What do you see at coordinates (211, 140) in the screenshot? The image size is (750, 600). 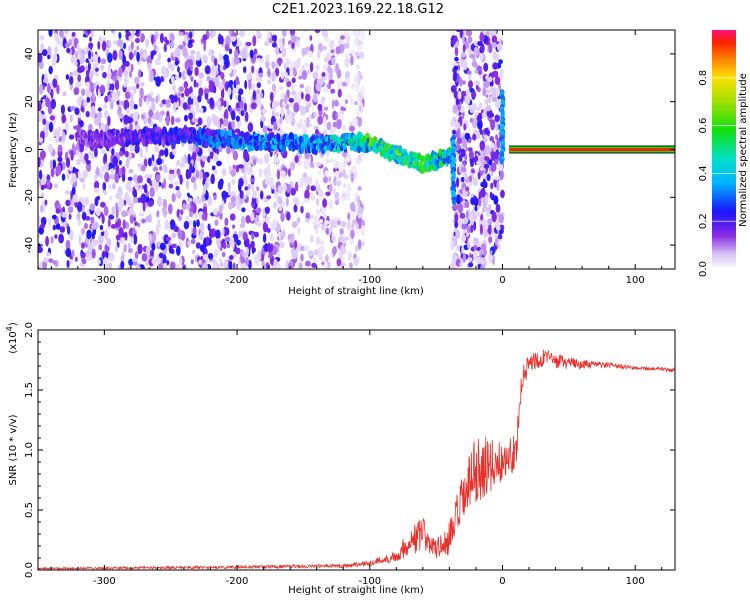 I see `trace-cell` at bounding box center [211, 140].